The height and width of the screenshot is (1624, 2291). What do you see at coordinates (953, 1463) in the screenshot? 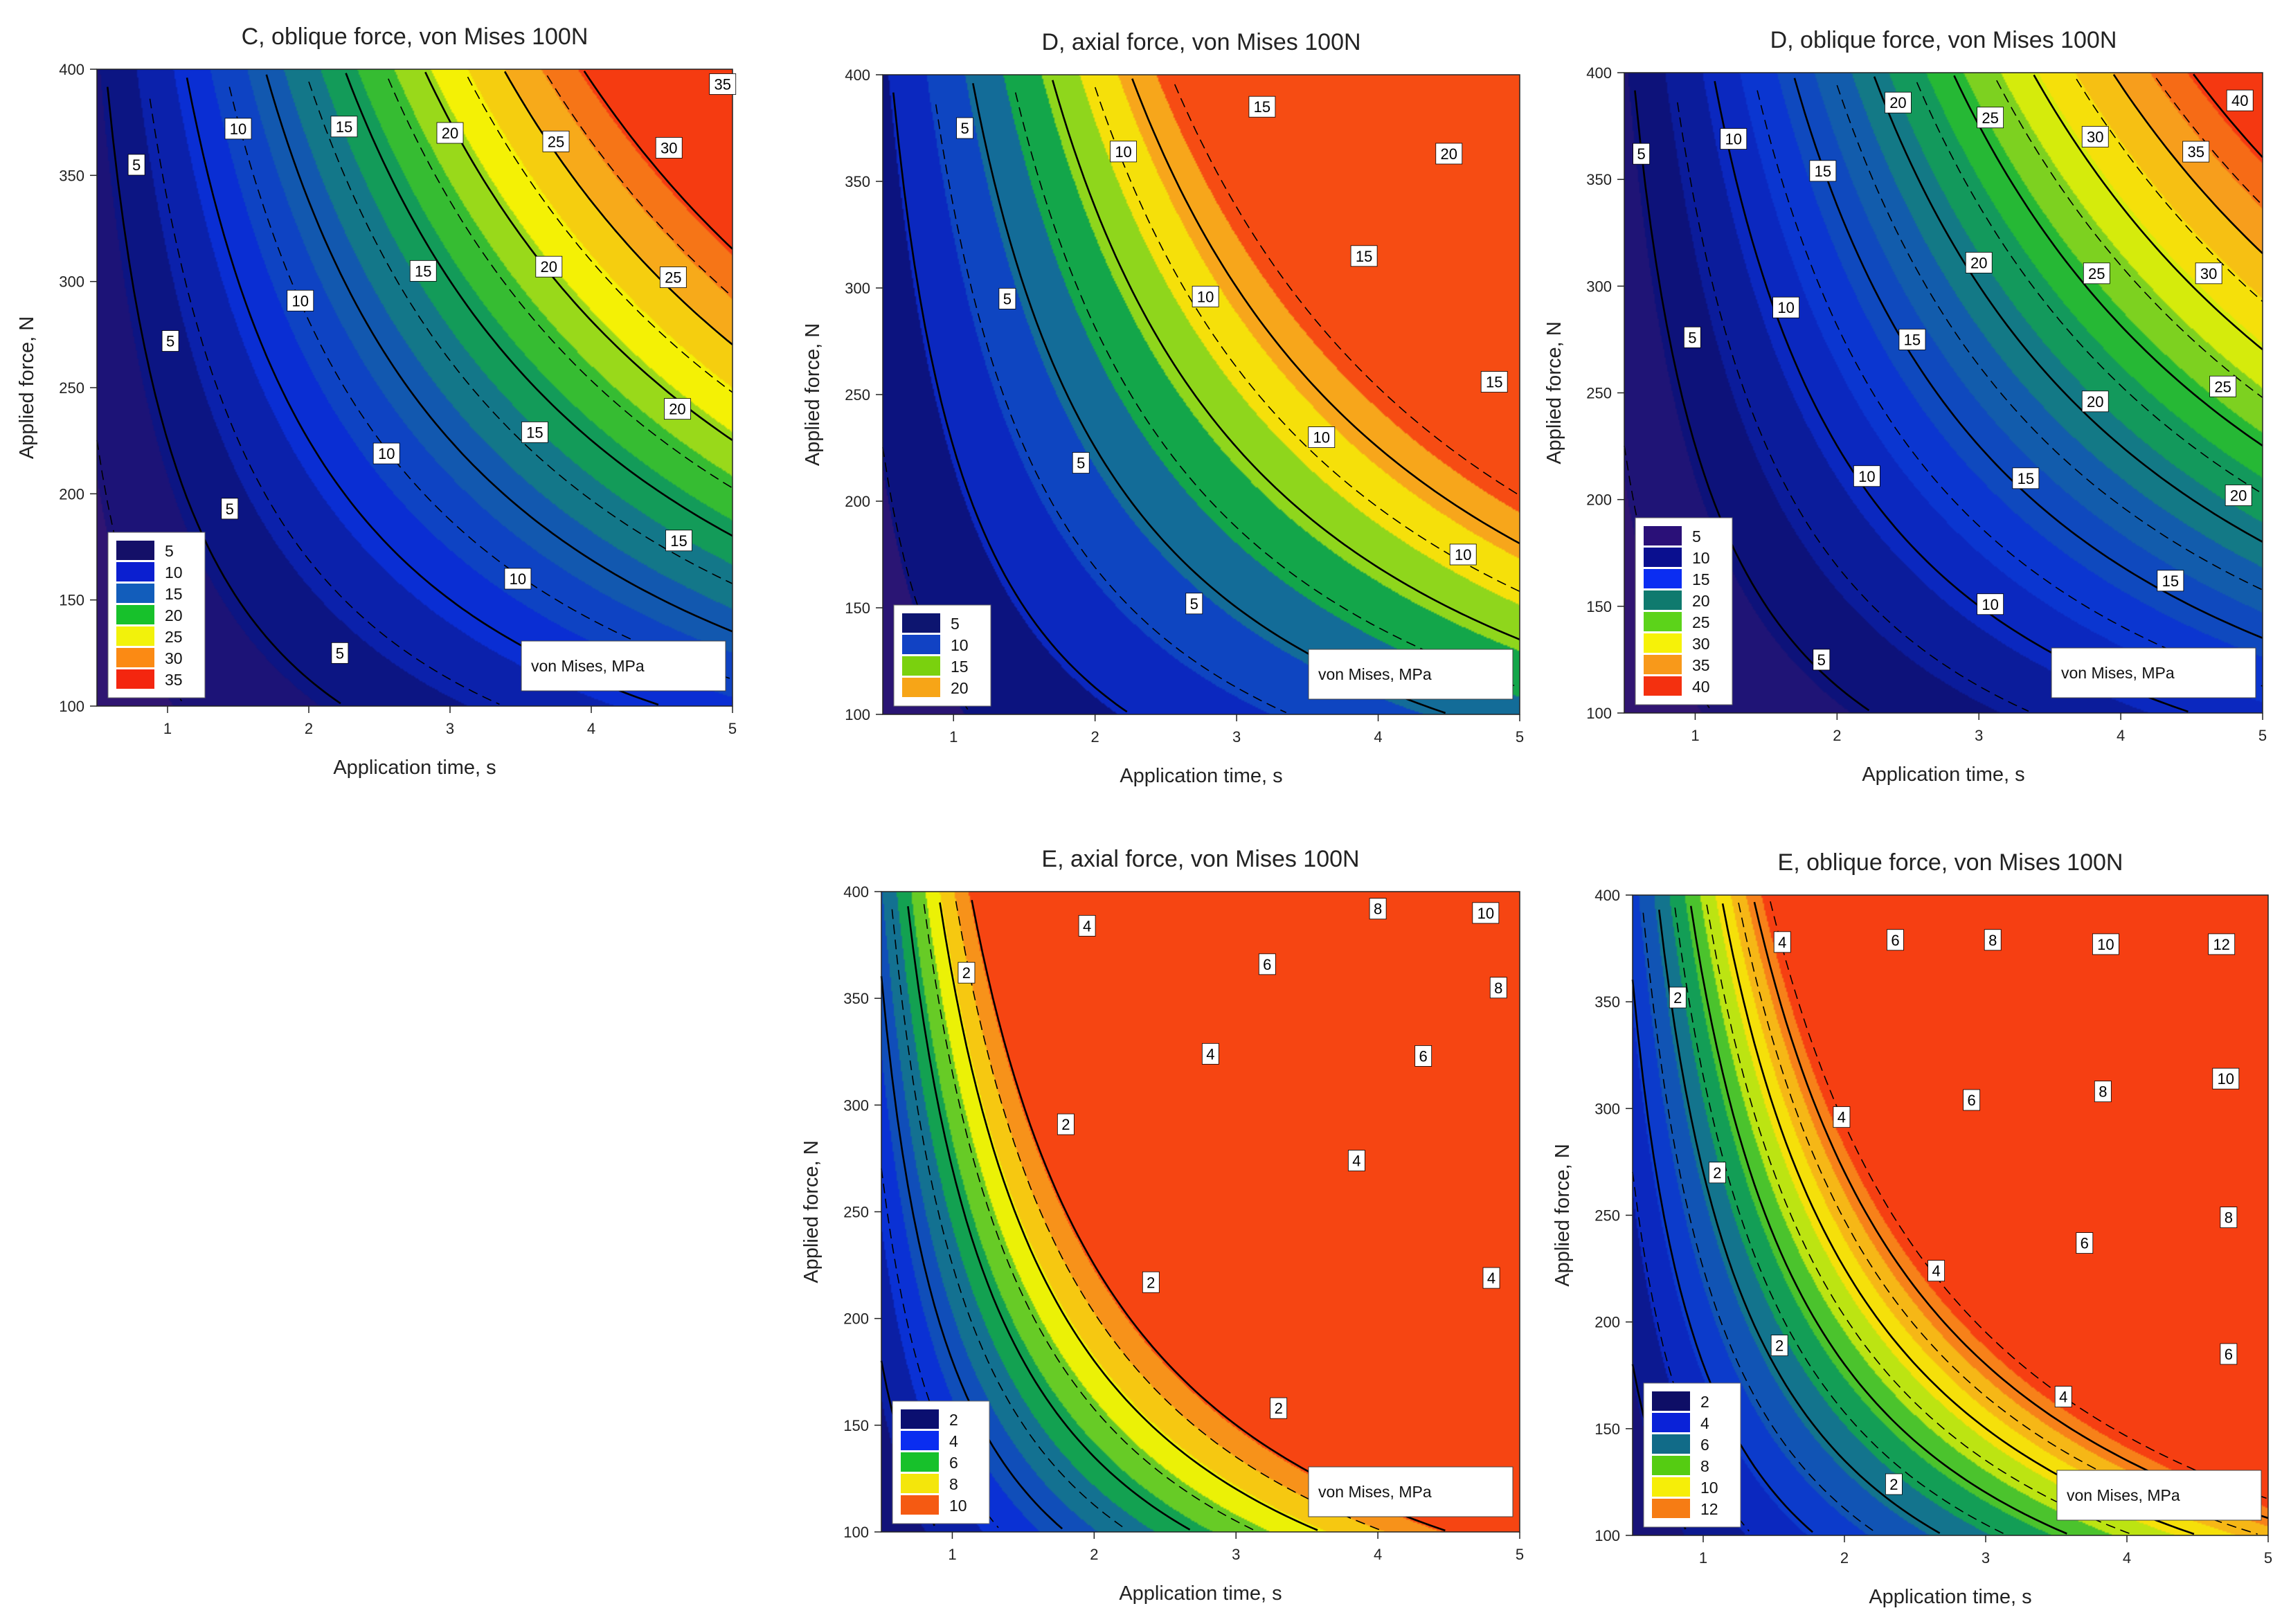
I see `legend-level-label: 6` at bounding box center [953, 1463].